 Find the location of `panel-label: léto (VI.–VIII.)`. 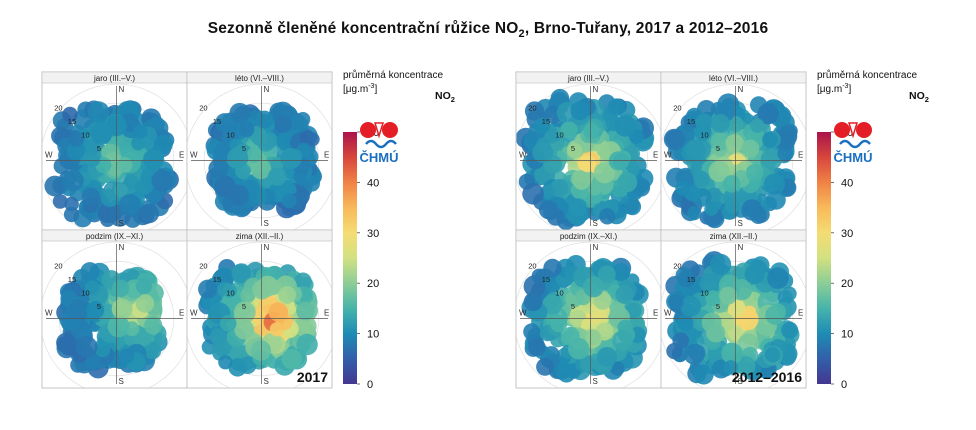

panel-label: léto (VI.–VIII.) is located at coordinates (733, 78).